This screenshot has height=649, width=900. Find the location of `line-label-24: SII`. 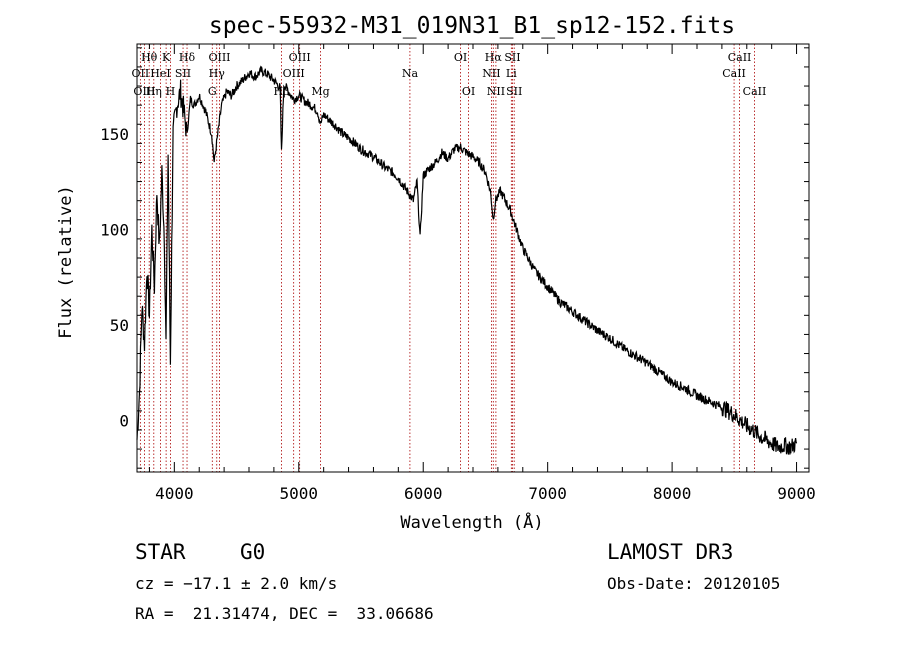

line-label-24: SII is located at coordinates (514, 91).